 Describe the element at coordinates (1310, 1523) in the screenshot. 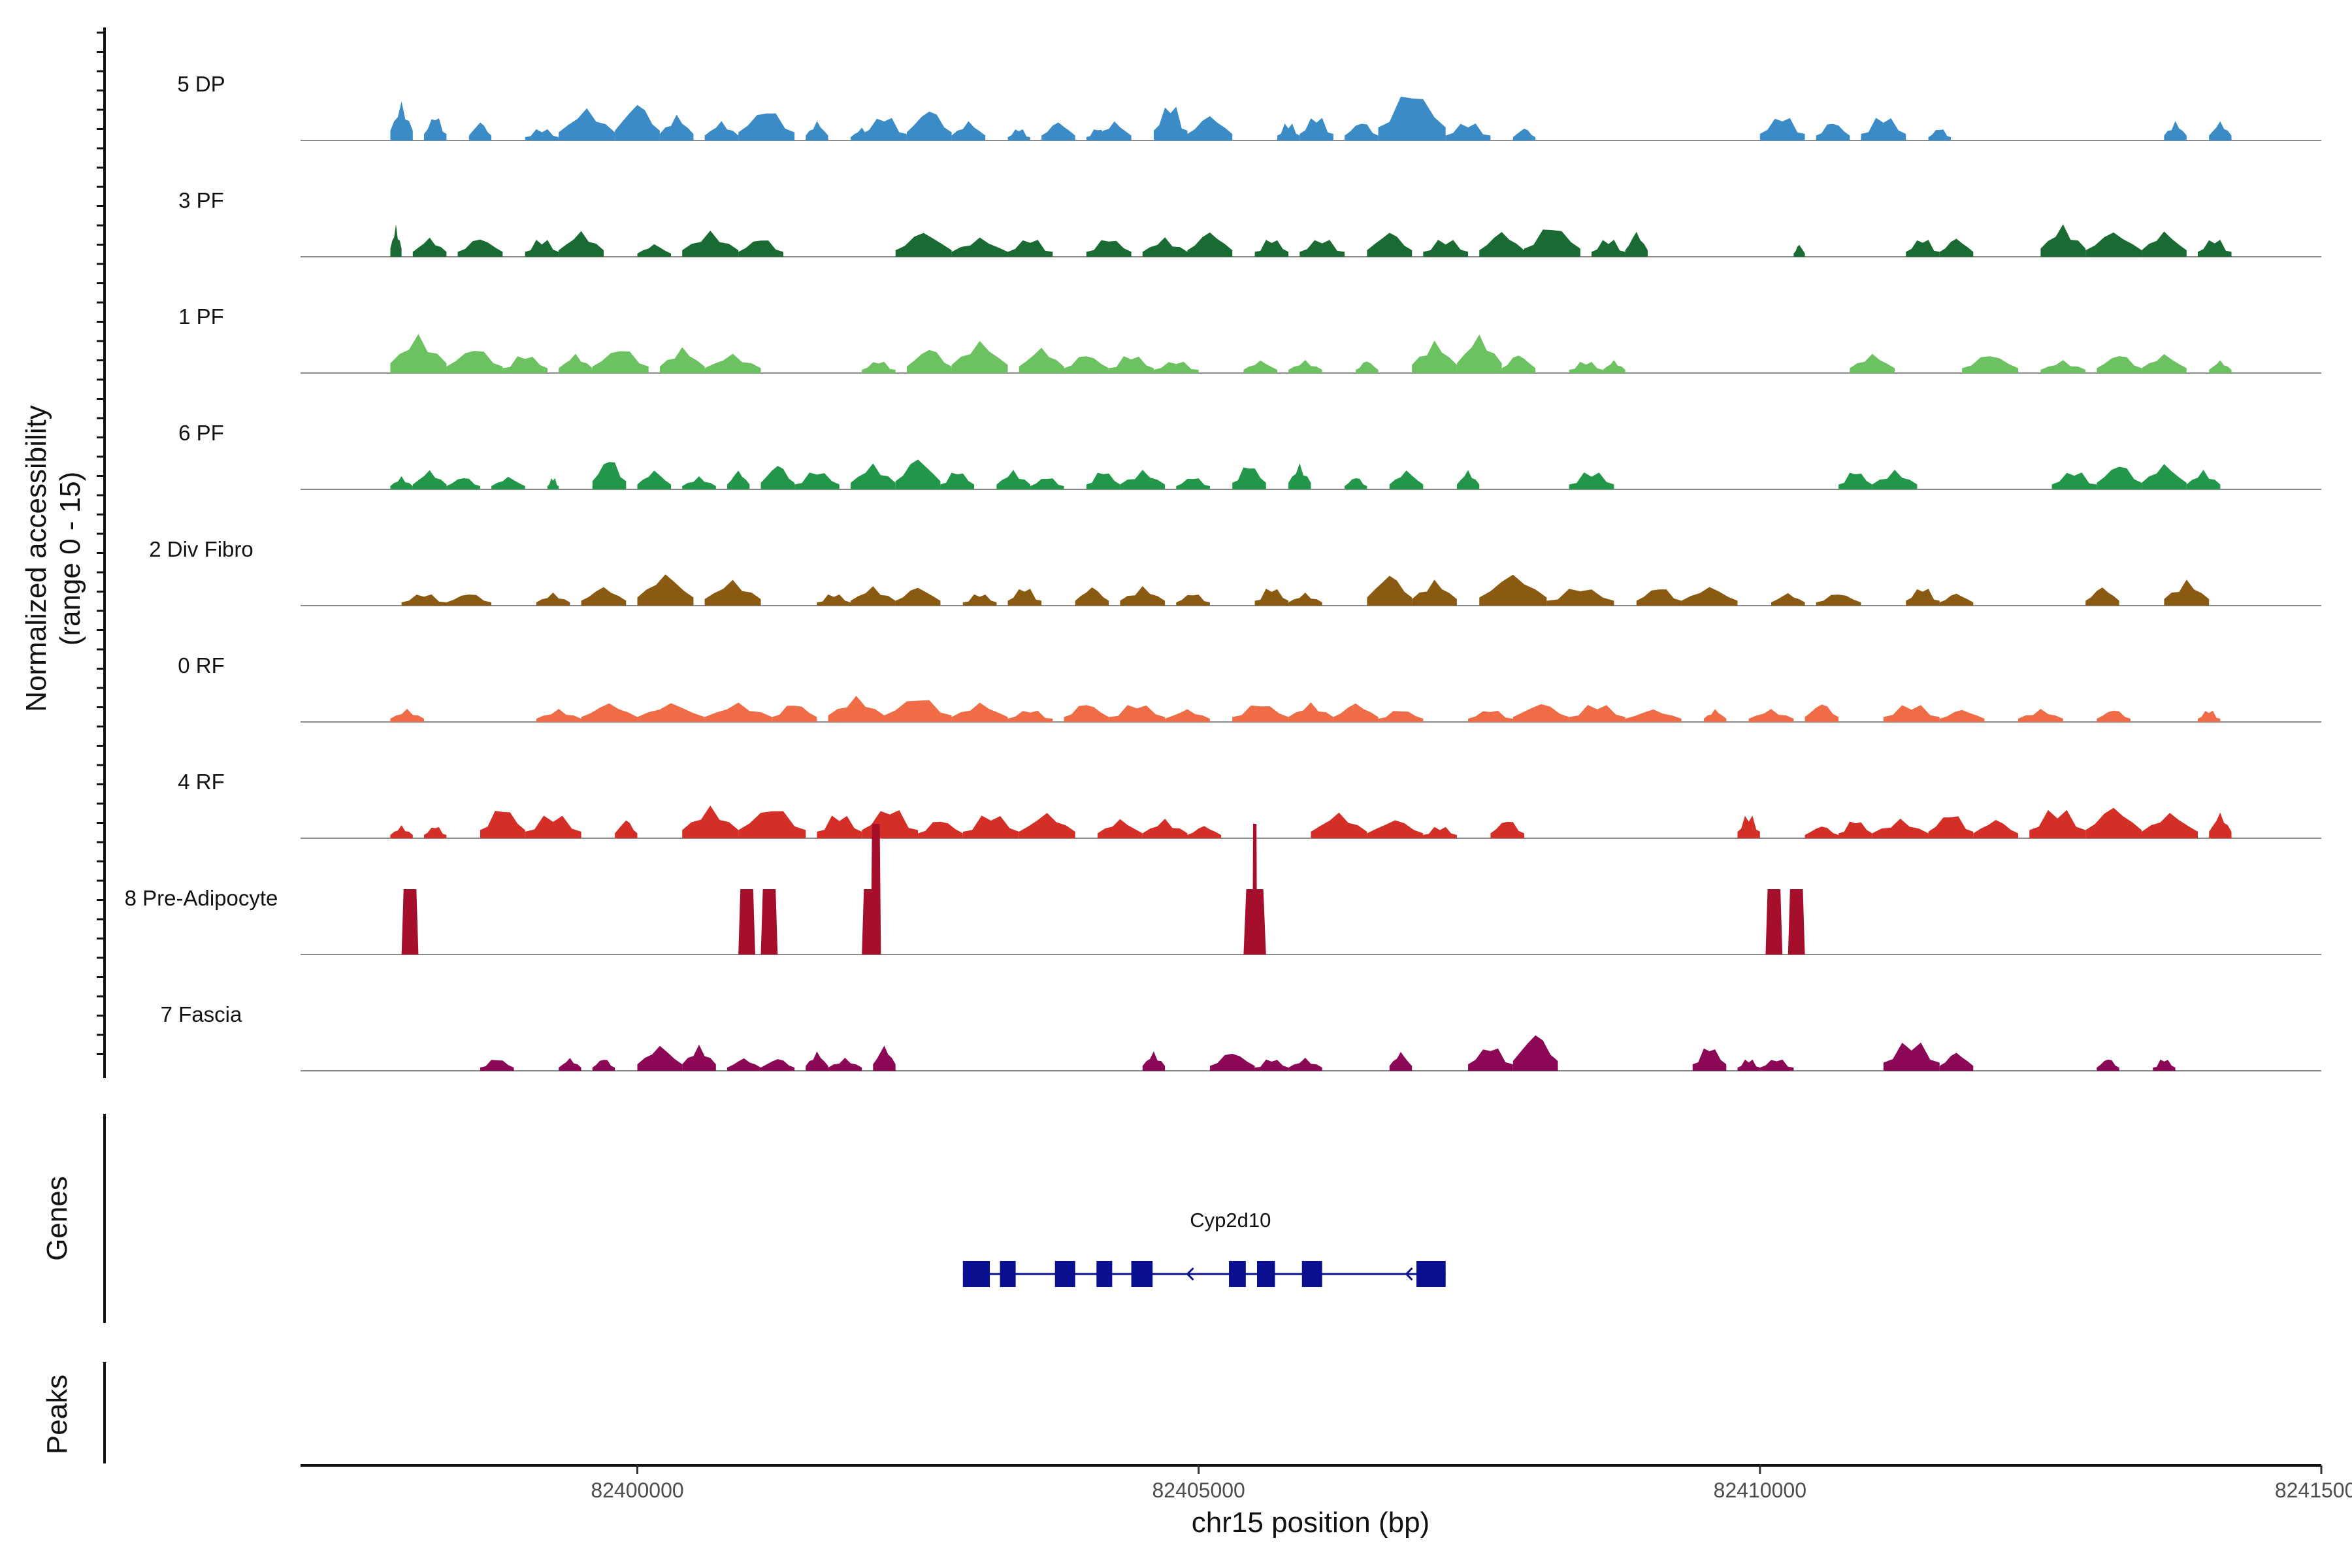

I see `x-axis-title: chr15 position (bp)` at that location.